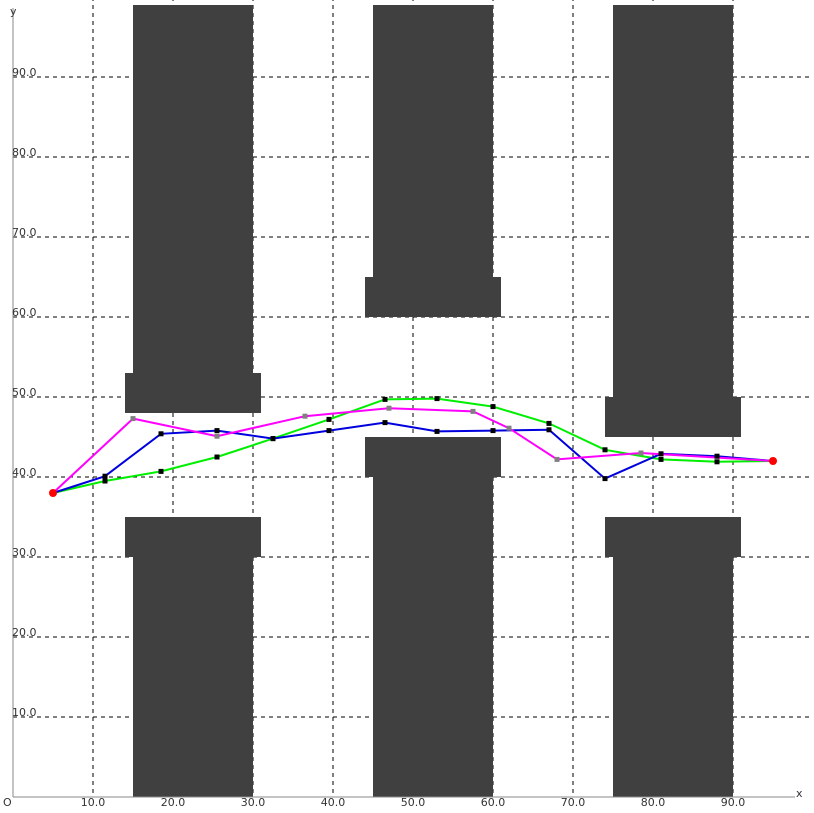 This screenshot has width=814, height=813. Describe the element at coordinates (799, 793) in the screenshot. I see `x-axis-label: x` at that location.